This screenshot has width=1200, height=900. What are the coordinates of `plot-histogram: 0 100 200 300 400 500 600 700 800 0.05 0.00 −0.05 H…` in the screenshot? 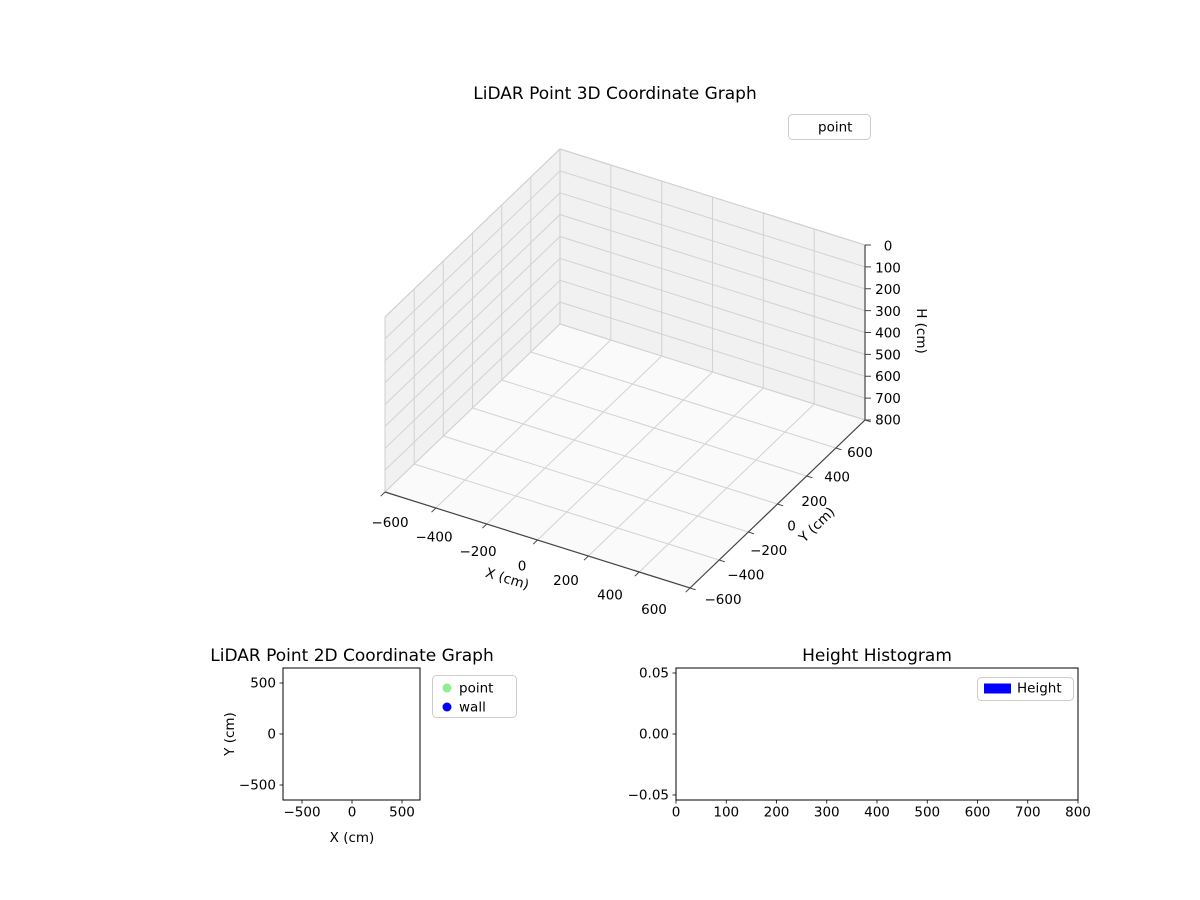 It's located at (859, 733).